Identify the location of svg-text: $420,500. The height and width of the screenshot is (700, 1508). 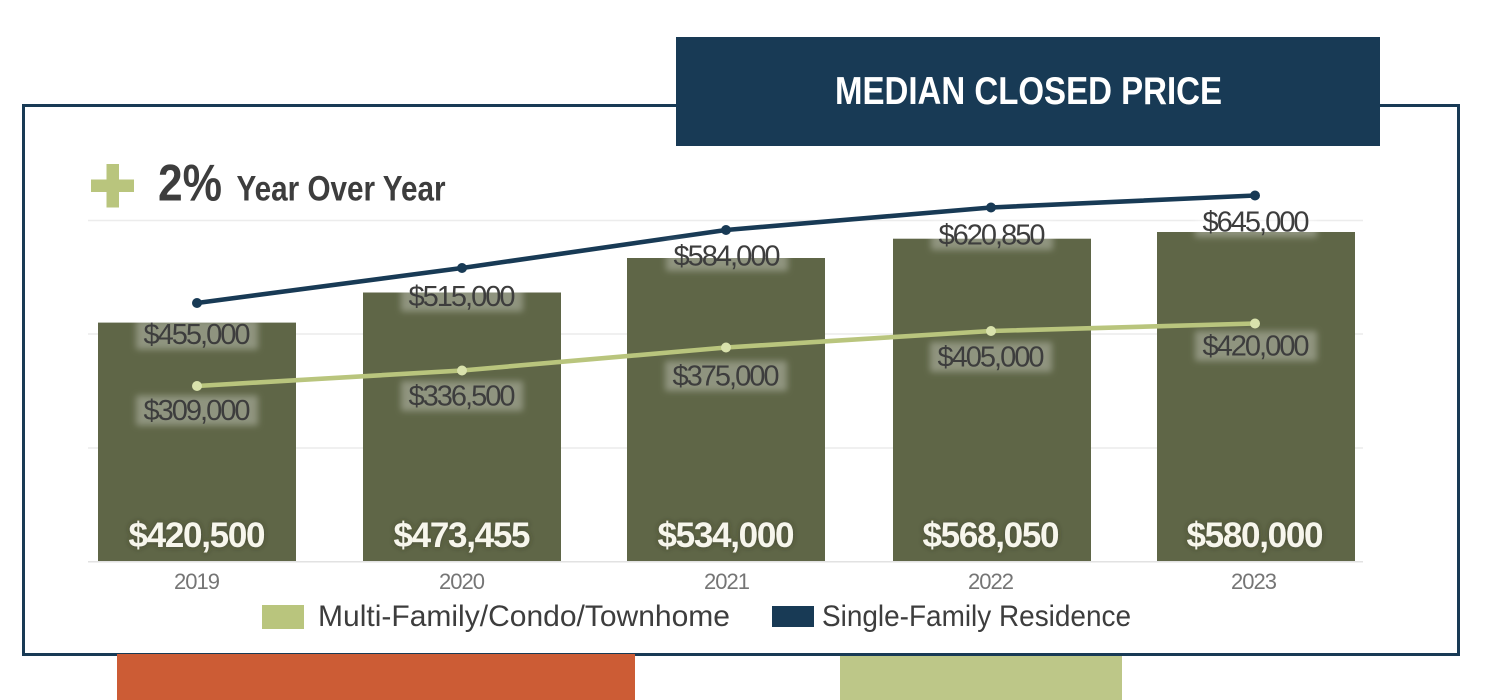
(197, 535).